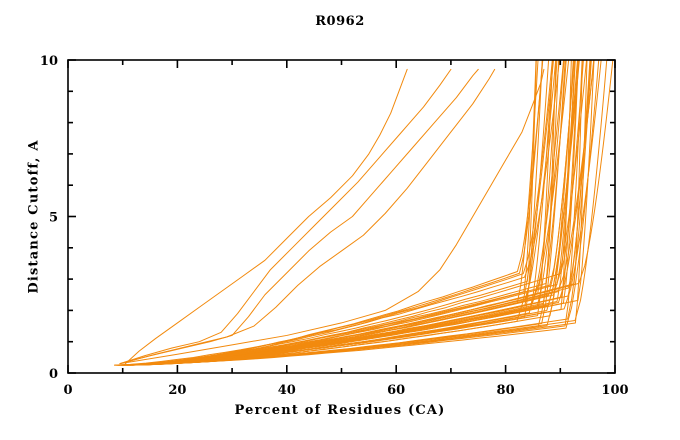 This screenshot has width=680, height=440. Describe the element at coordinates (396, 390) in the screenshot. I see `x-tick-label: 60` at that location.